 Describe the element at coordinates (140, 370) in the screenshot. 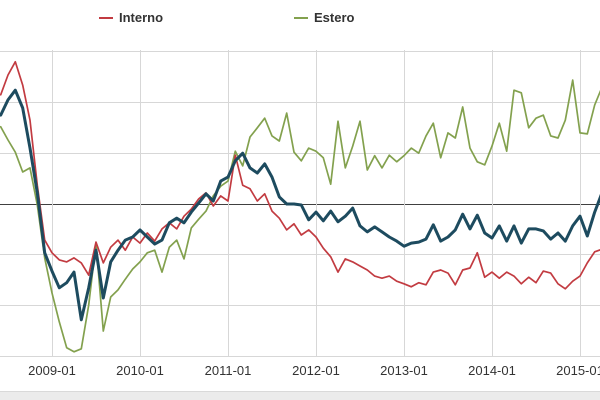

I see `x-tick-label: 2010-01` at that location.